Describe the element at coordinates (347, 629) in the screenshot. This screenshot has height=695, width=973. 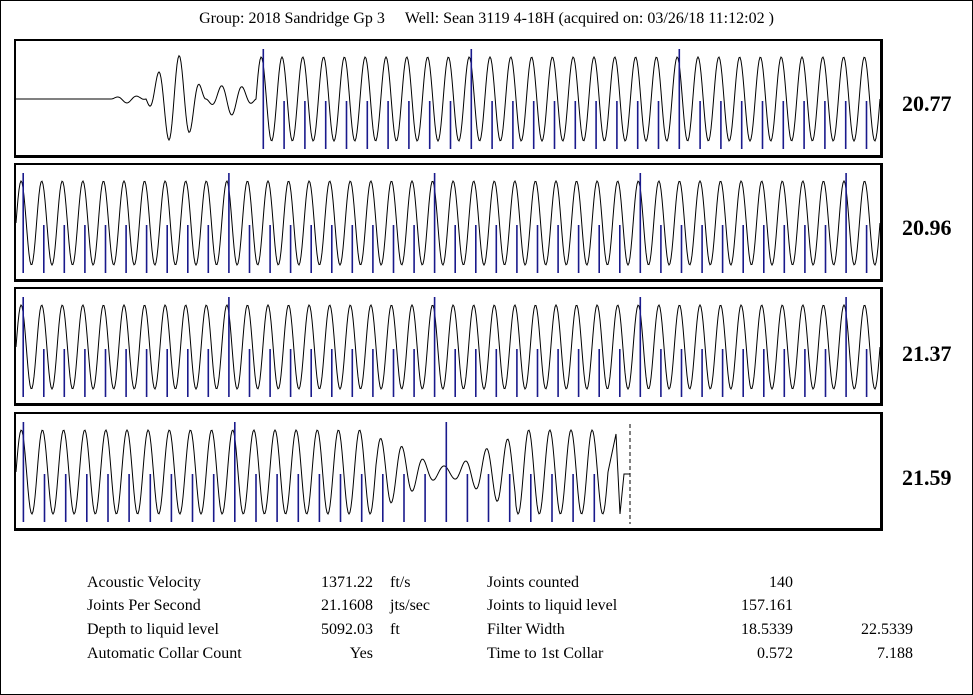
I see `depth-to-liquid-value: 5092.03` at that location.